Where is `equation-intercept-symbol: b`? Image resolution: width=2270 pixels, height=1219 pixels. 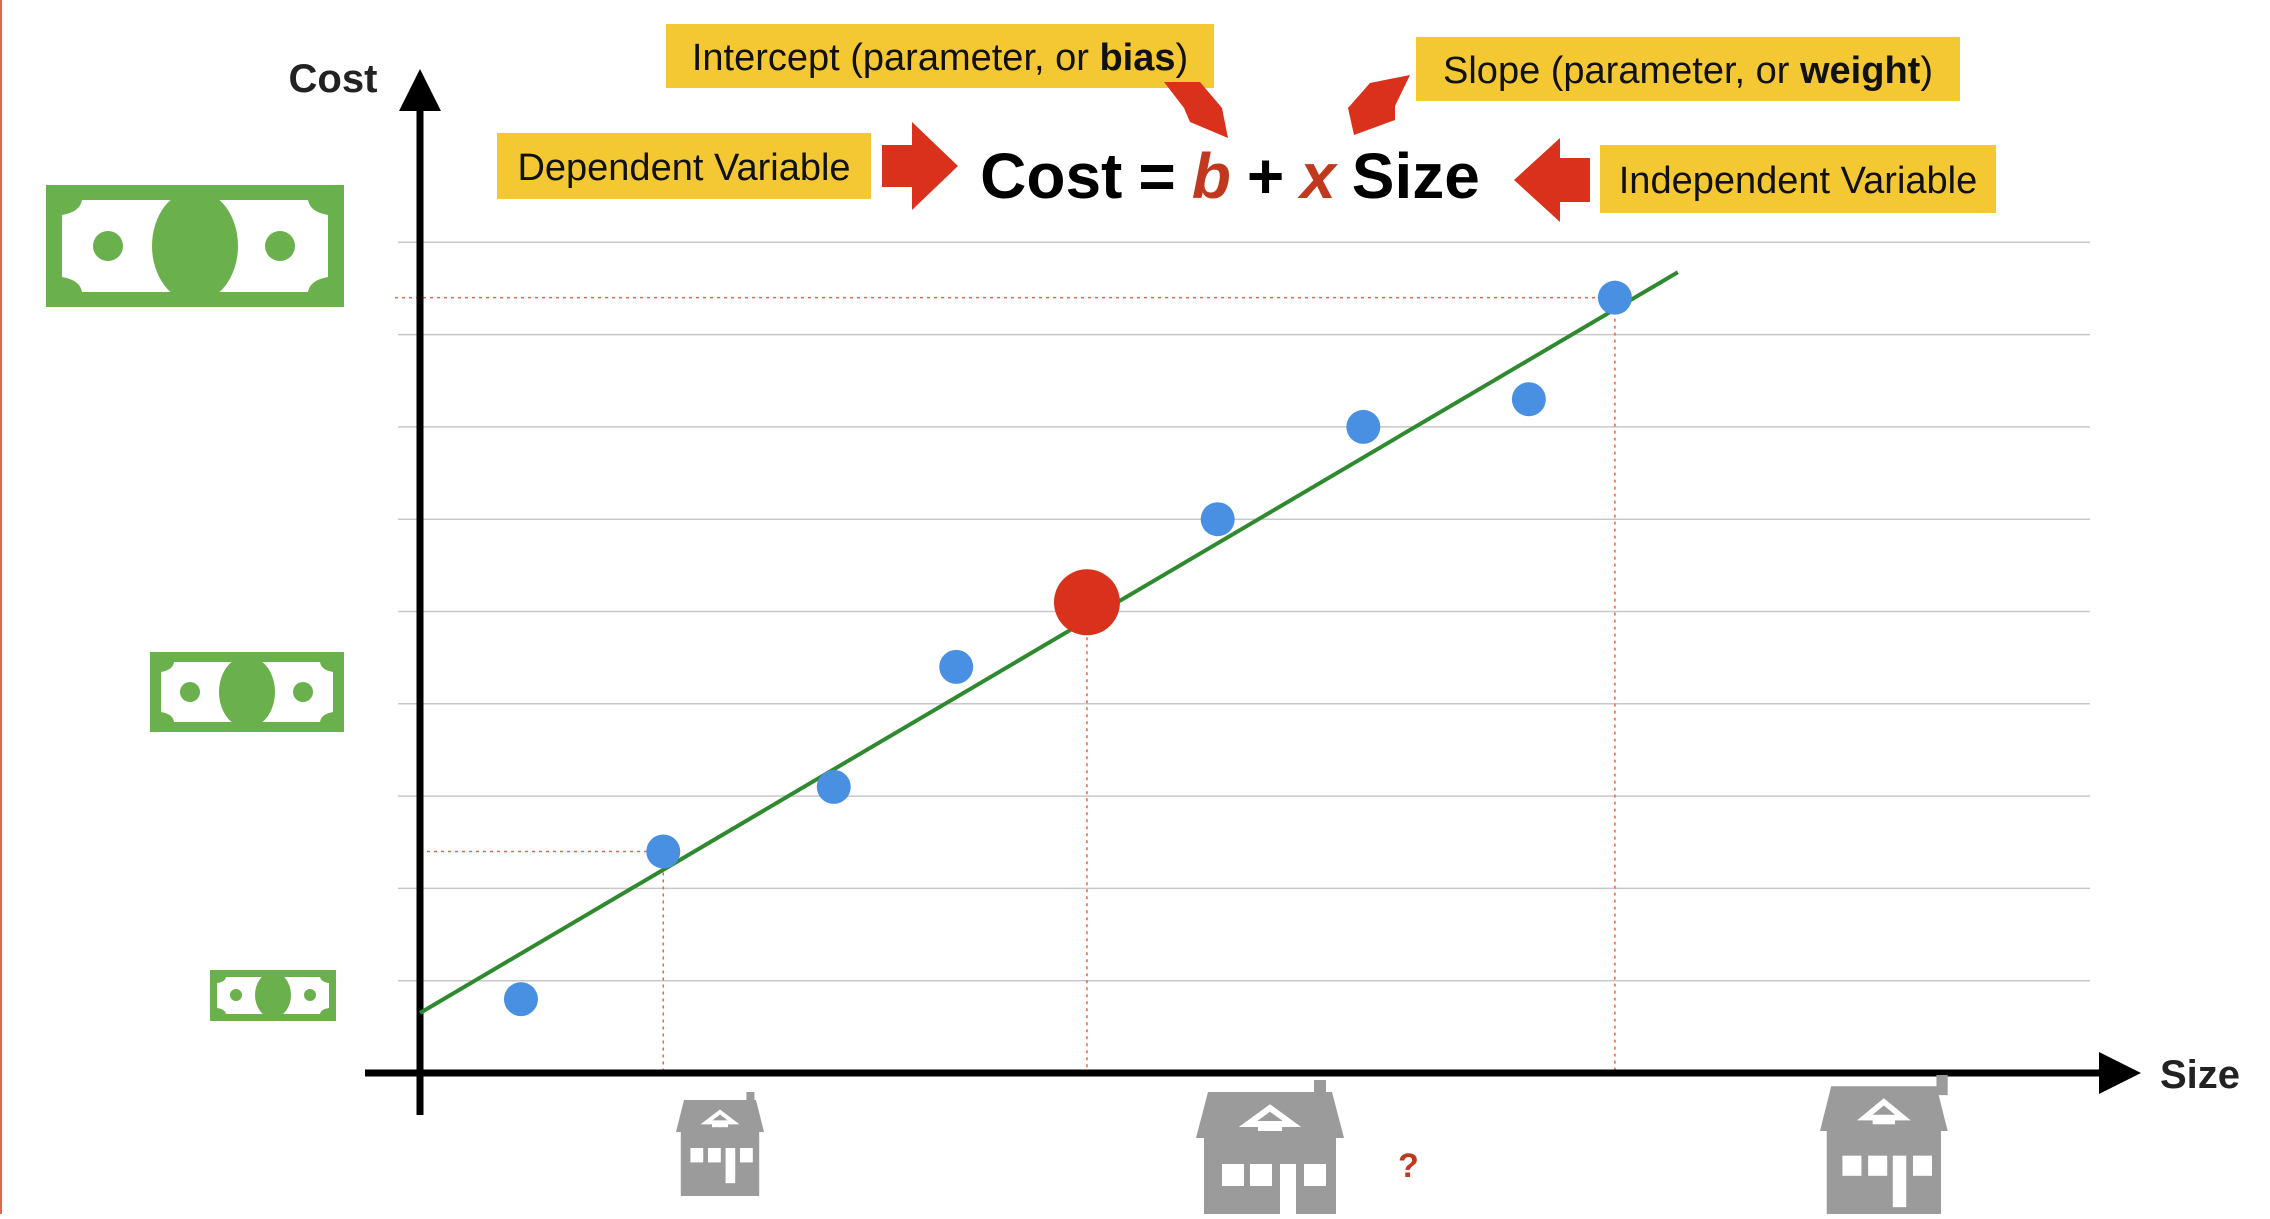 equation-intercept-symbol: b is located at coordinates (1211, 176).